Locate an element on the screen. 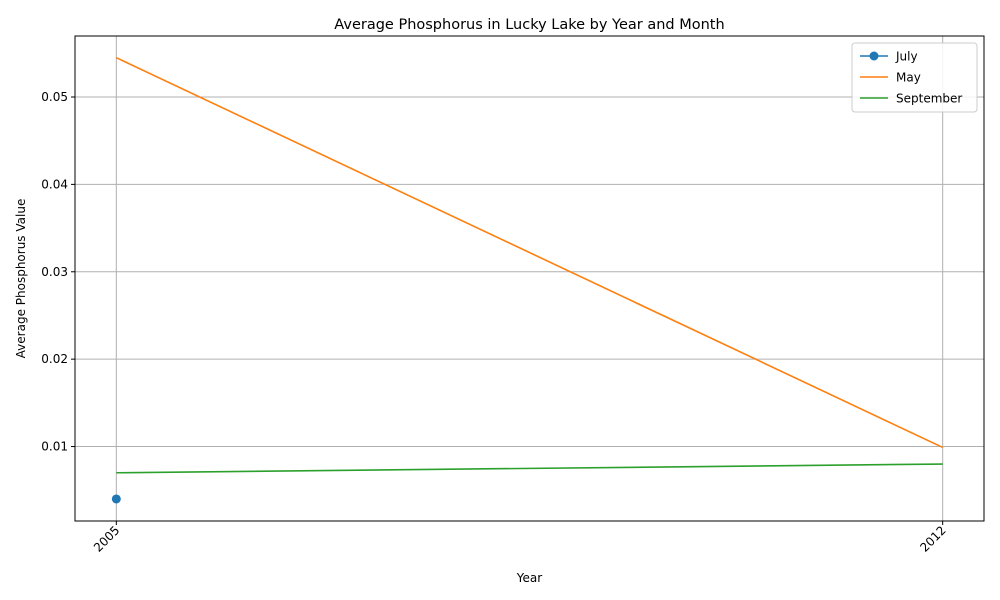 This screenshot has height=600, width=1000. y-tick-label: 0.03 is located at coordinates (54, 272).